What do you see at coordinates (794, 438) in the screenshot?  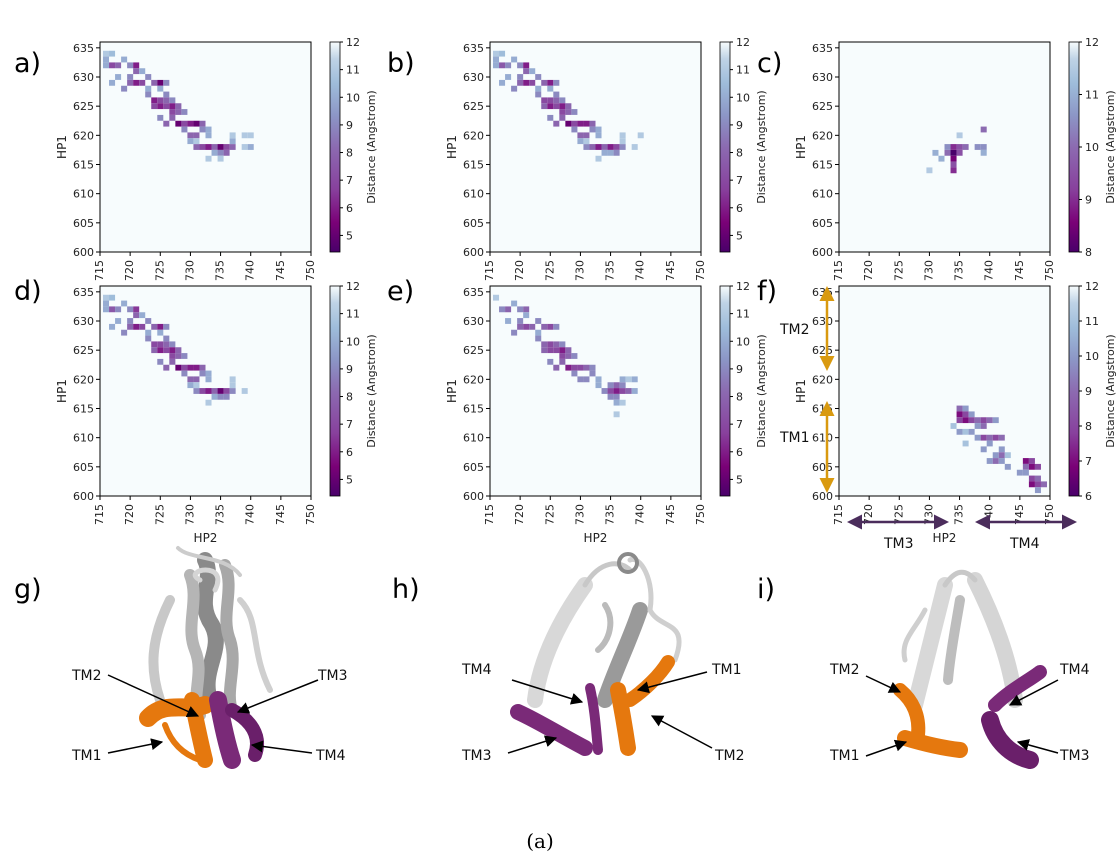 I see `tm1-axis-label: TM1` at bounding box center [794, 438].